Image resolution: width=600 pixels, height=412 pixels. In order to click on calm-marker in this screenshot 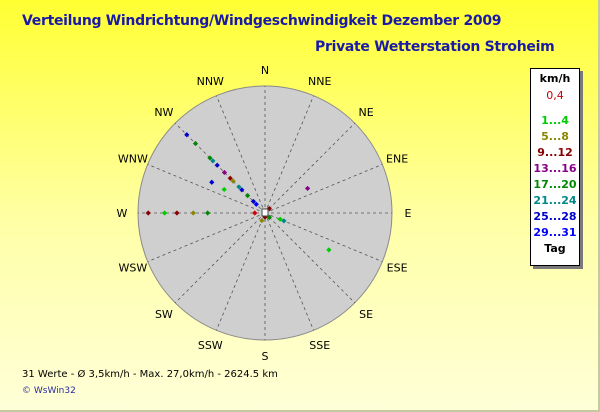, I will do `click(265, 212)`.